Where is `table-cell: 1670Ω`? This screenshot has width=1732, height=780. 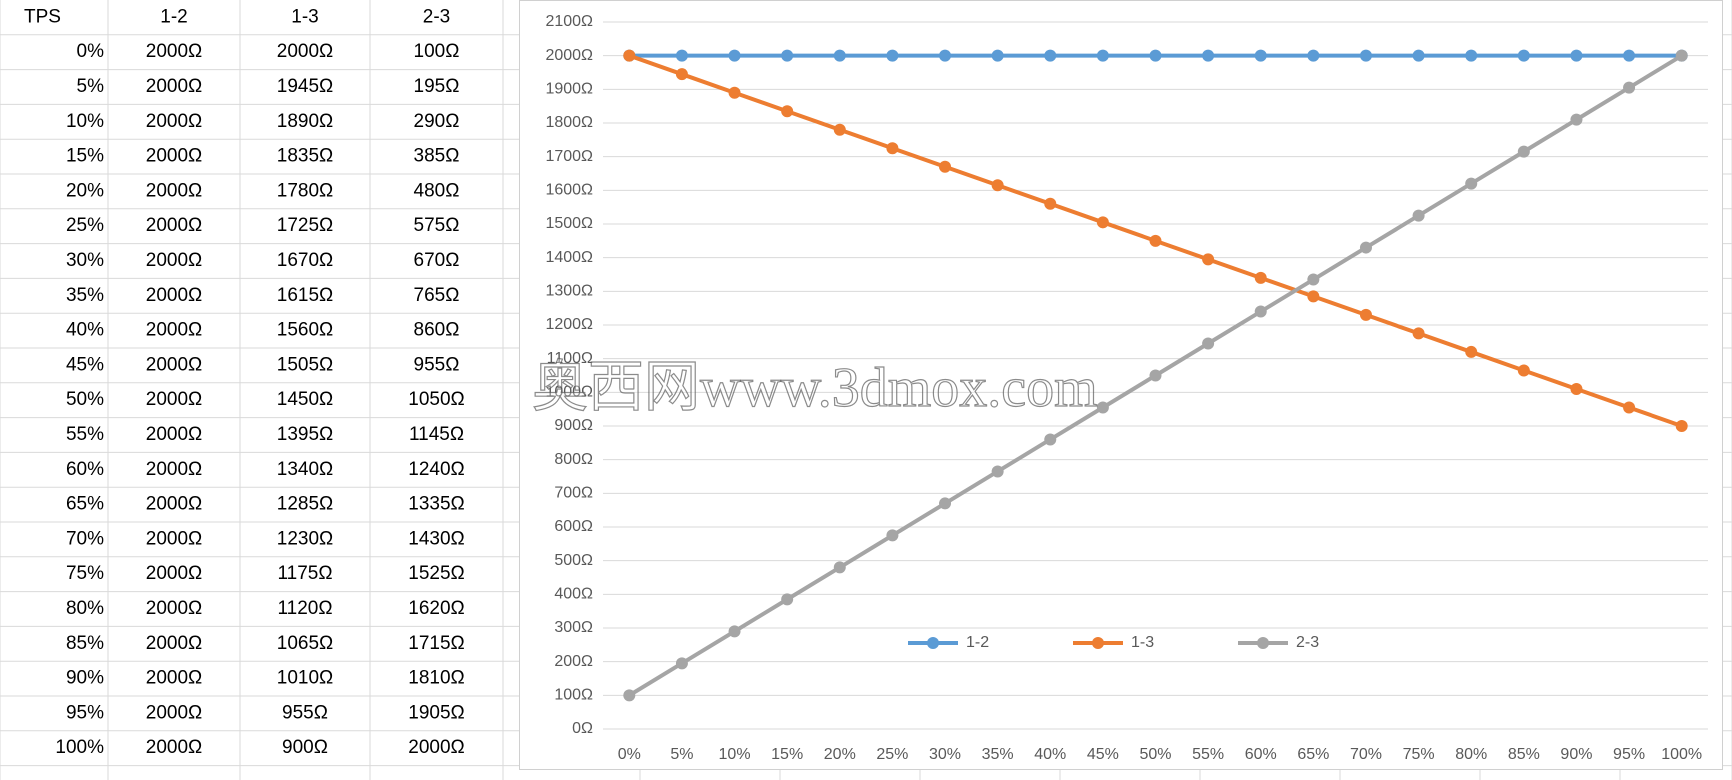
table-cell: 1670Ω is located at coordinates (305, 260).